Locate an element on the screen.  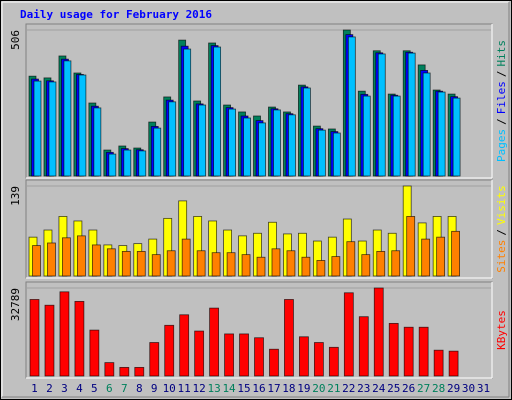
y-tick-label: 506 is located at coordinates (15, 40).